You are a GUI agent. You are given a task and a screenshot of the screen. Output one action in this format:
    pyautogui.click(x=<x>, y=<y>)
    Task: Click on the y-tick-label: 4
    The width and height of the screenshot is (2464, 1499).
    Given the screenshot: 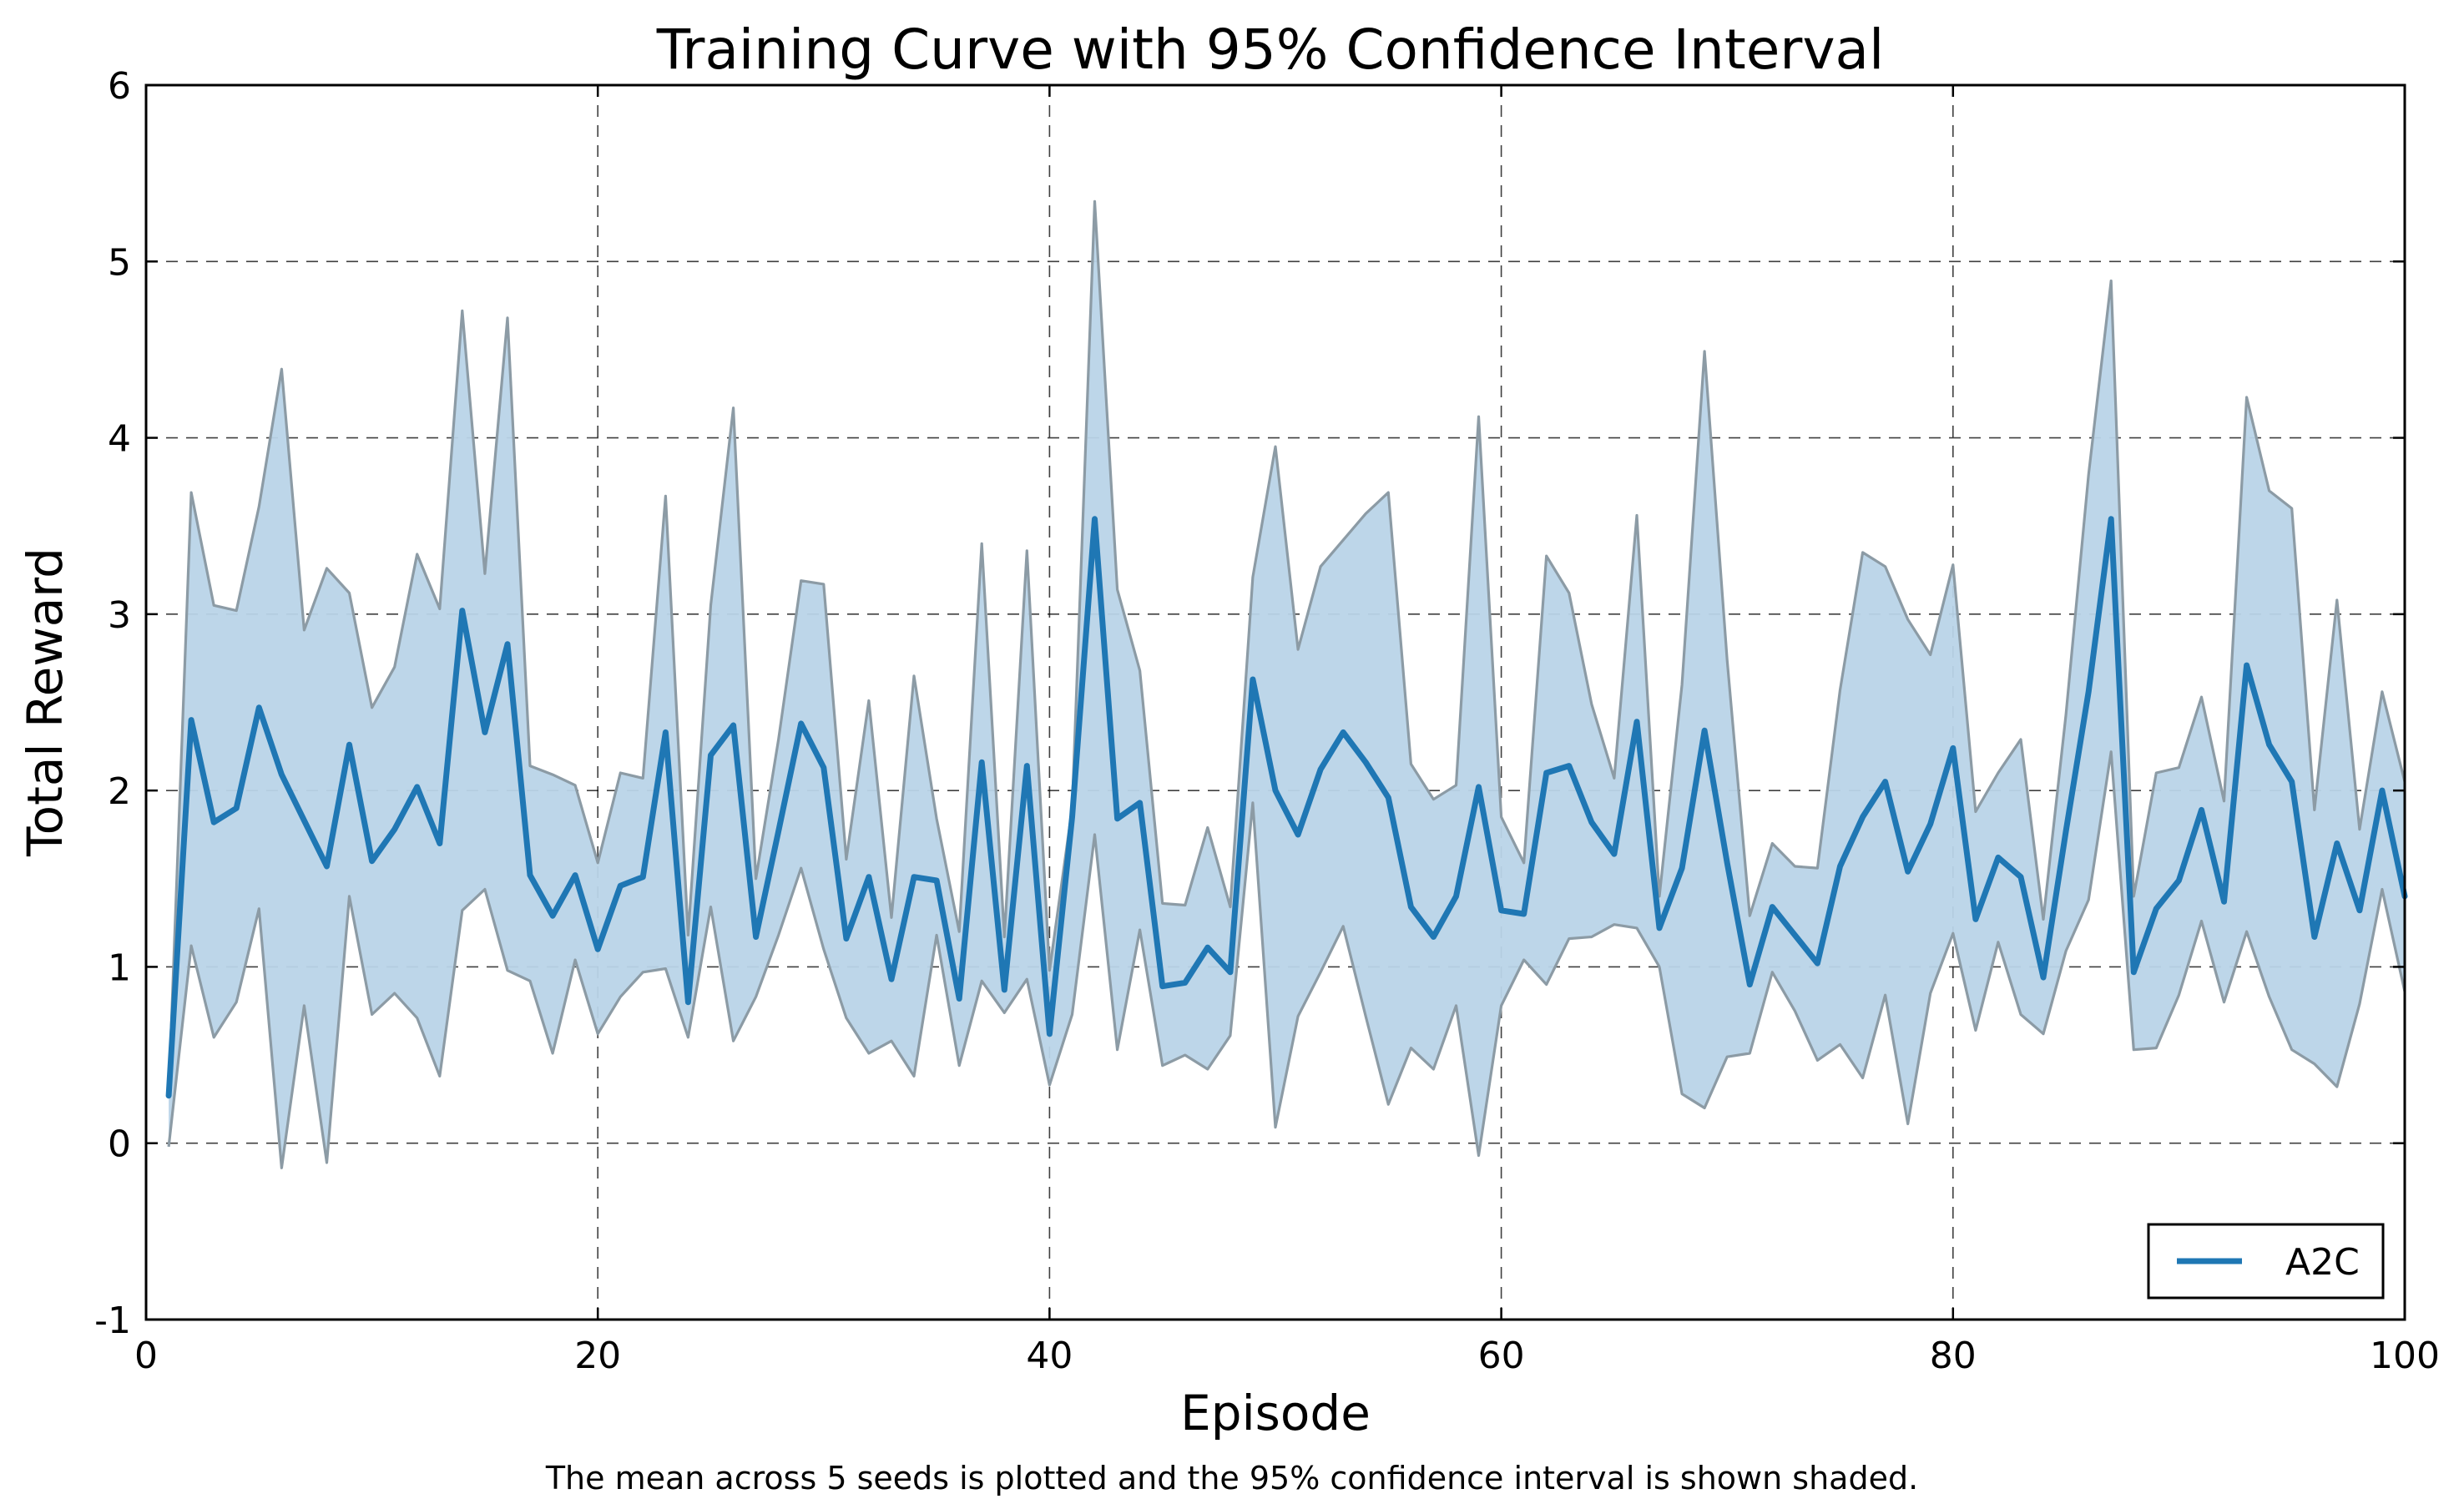 What is the action you would take?
    pyautogui.click(x=119, y=439)
    